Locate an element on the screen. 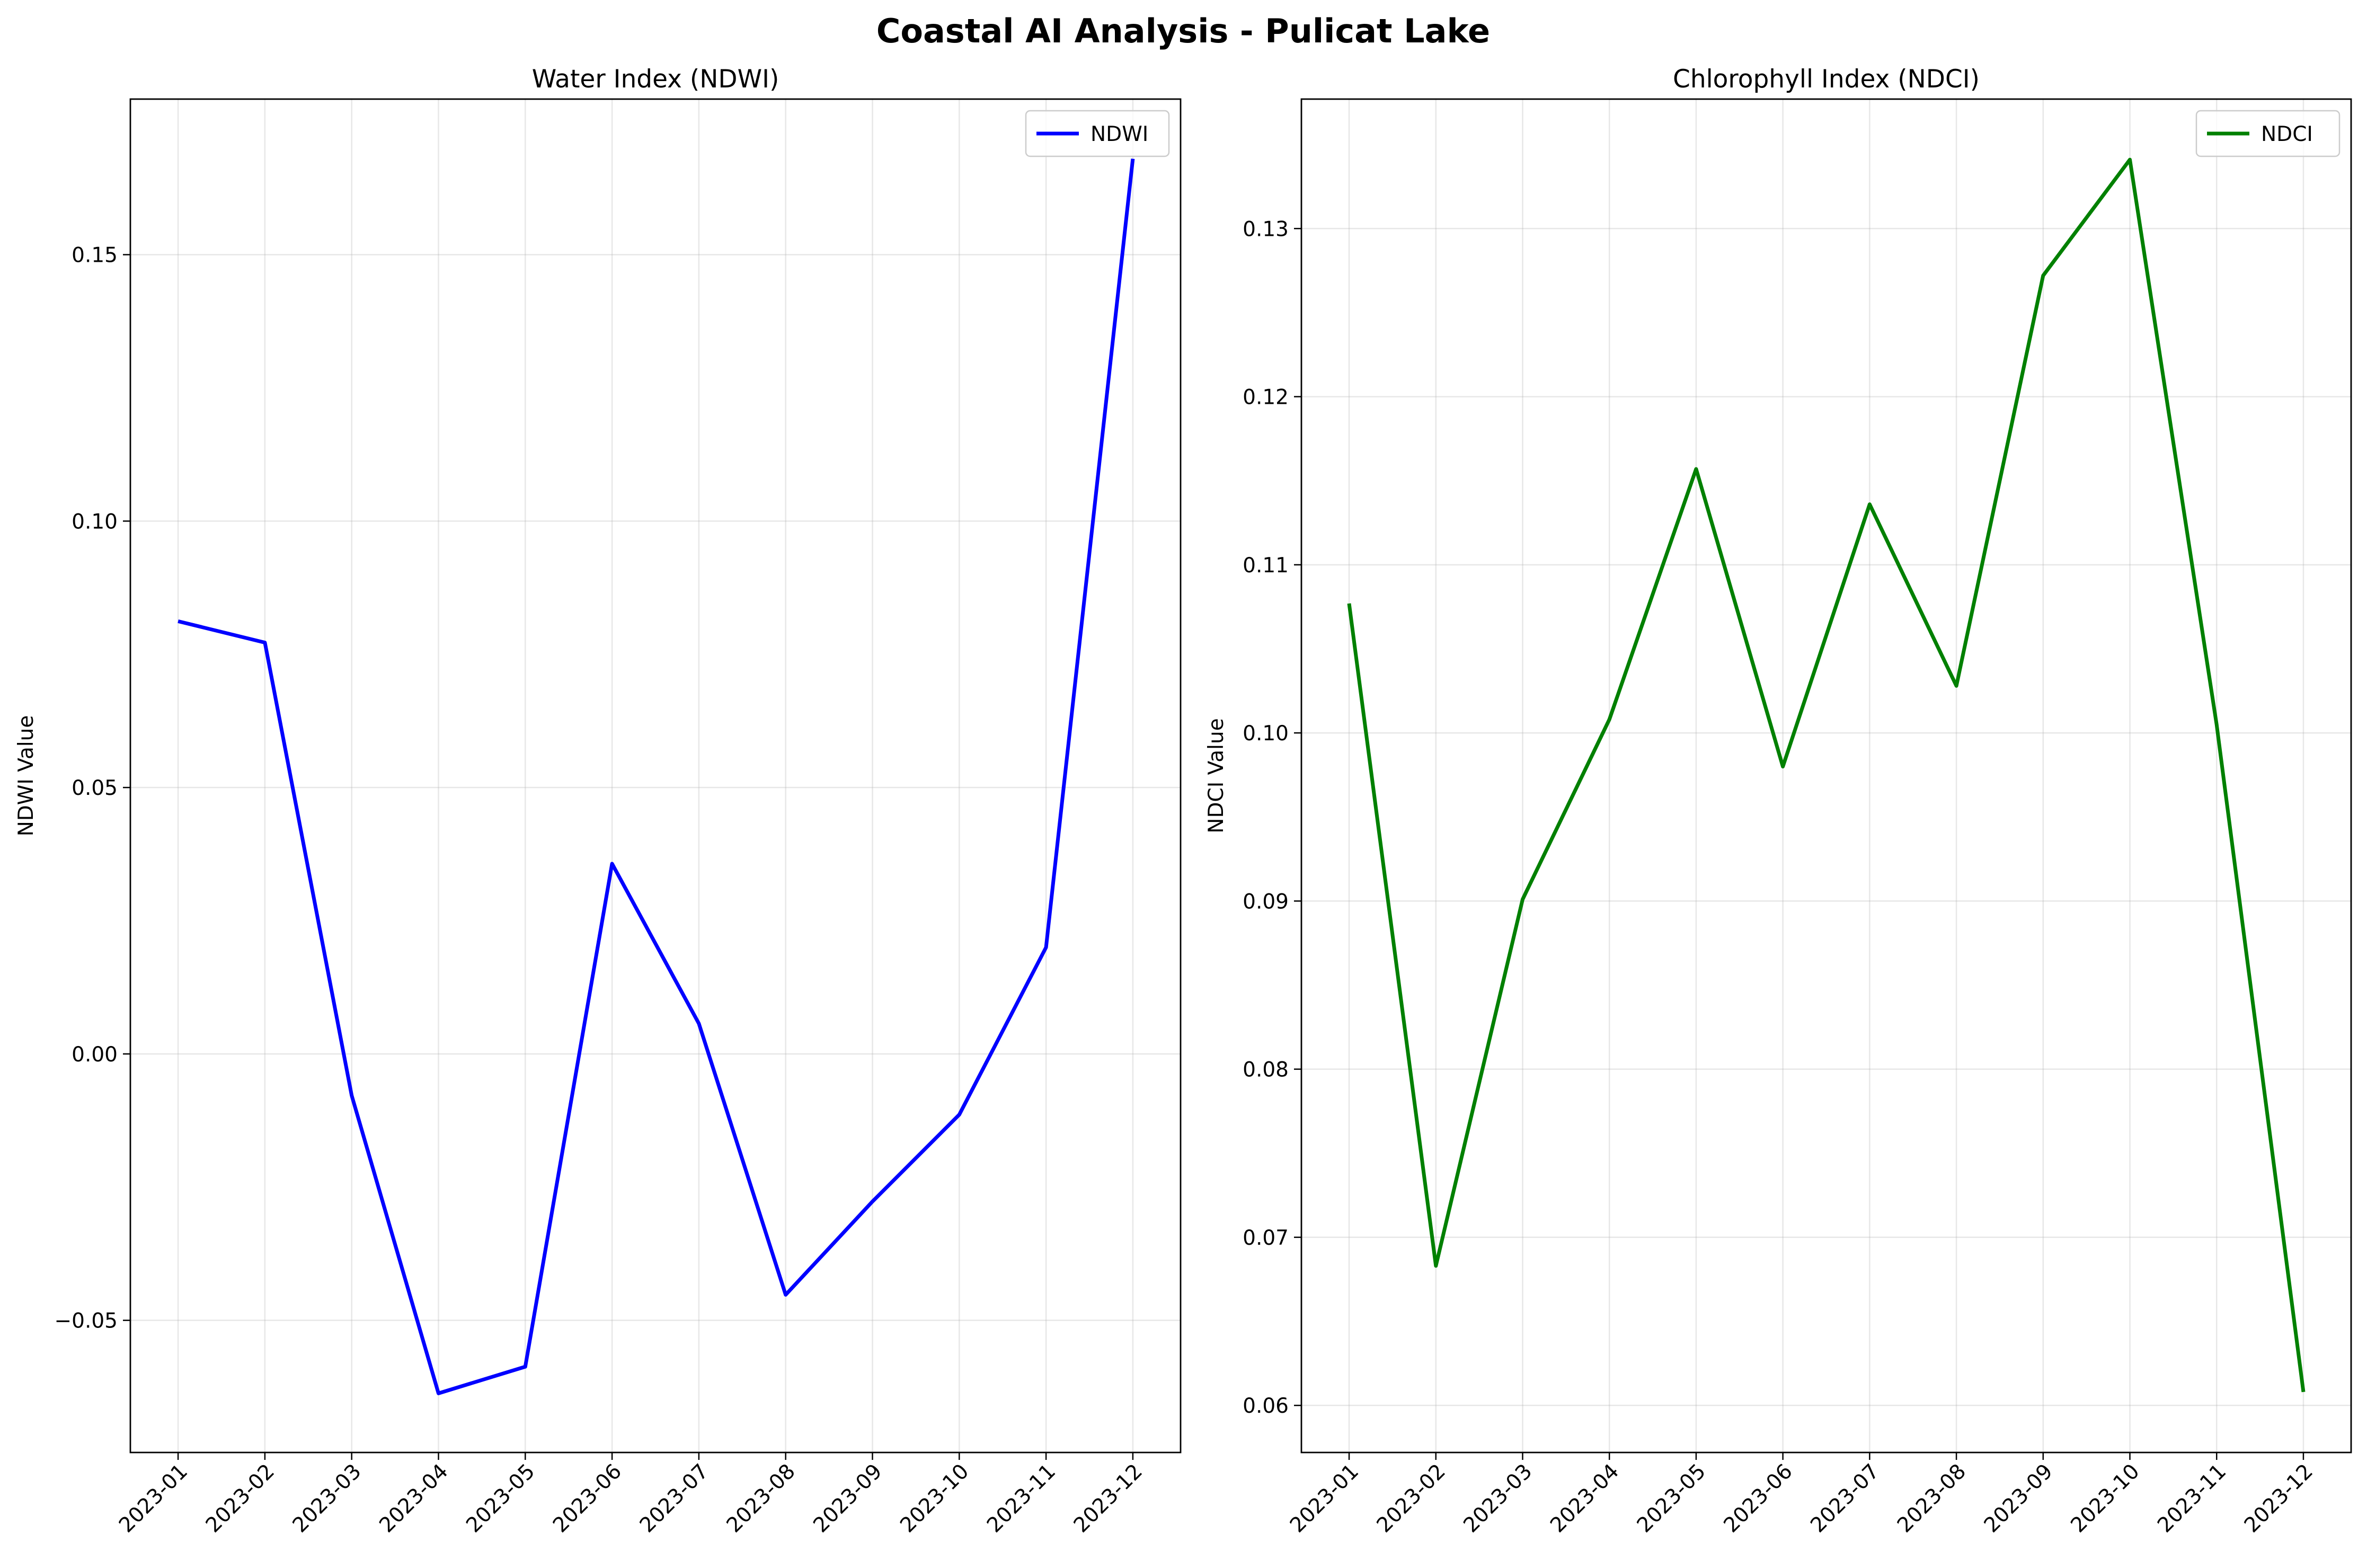  chart2-title: Chlorophyll Index (NDCI) is located at coordinates (1826, 79).